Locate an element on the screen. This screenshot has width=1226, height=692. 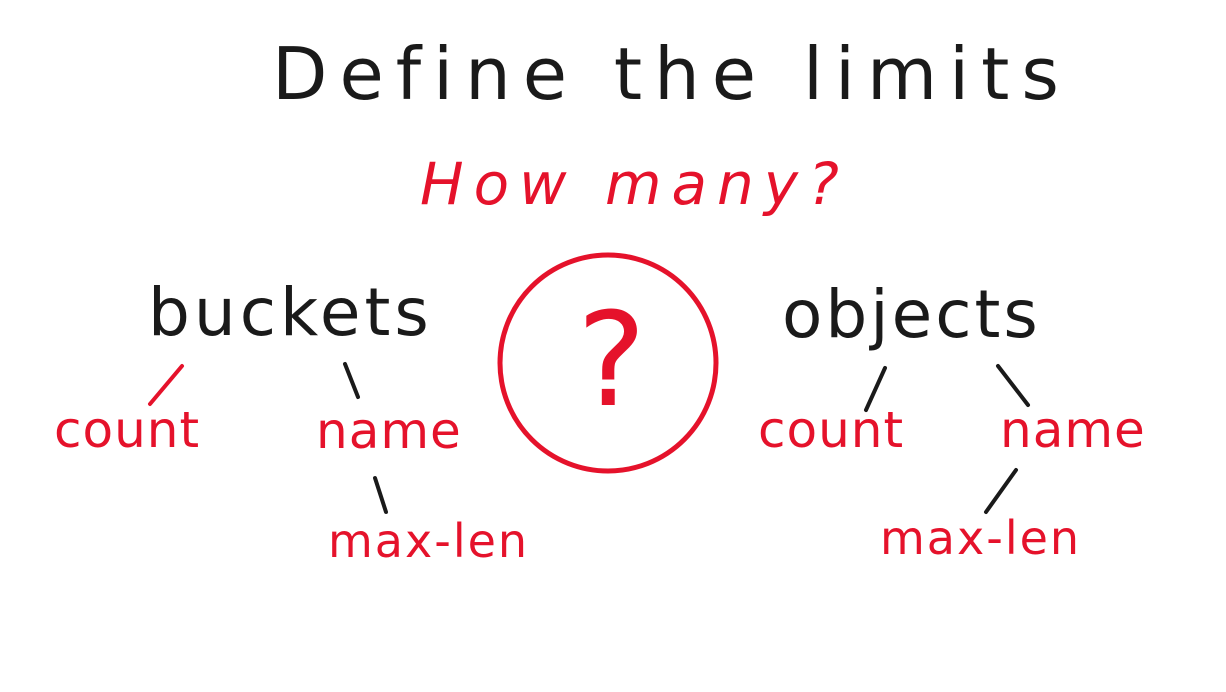
question-circle is located at coordinates (608, 363).